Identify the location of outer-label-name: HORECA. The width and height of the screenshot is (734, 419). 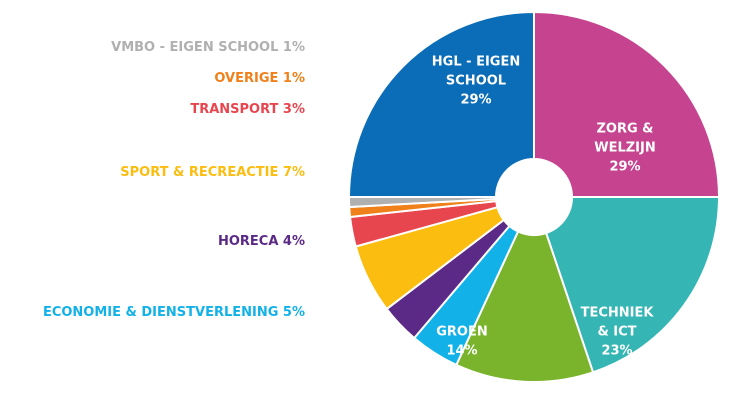
(248, 241).